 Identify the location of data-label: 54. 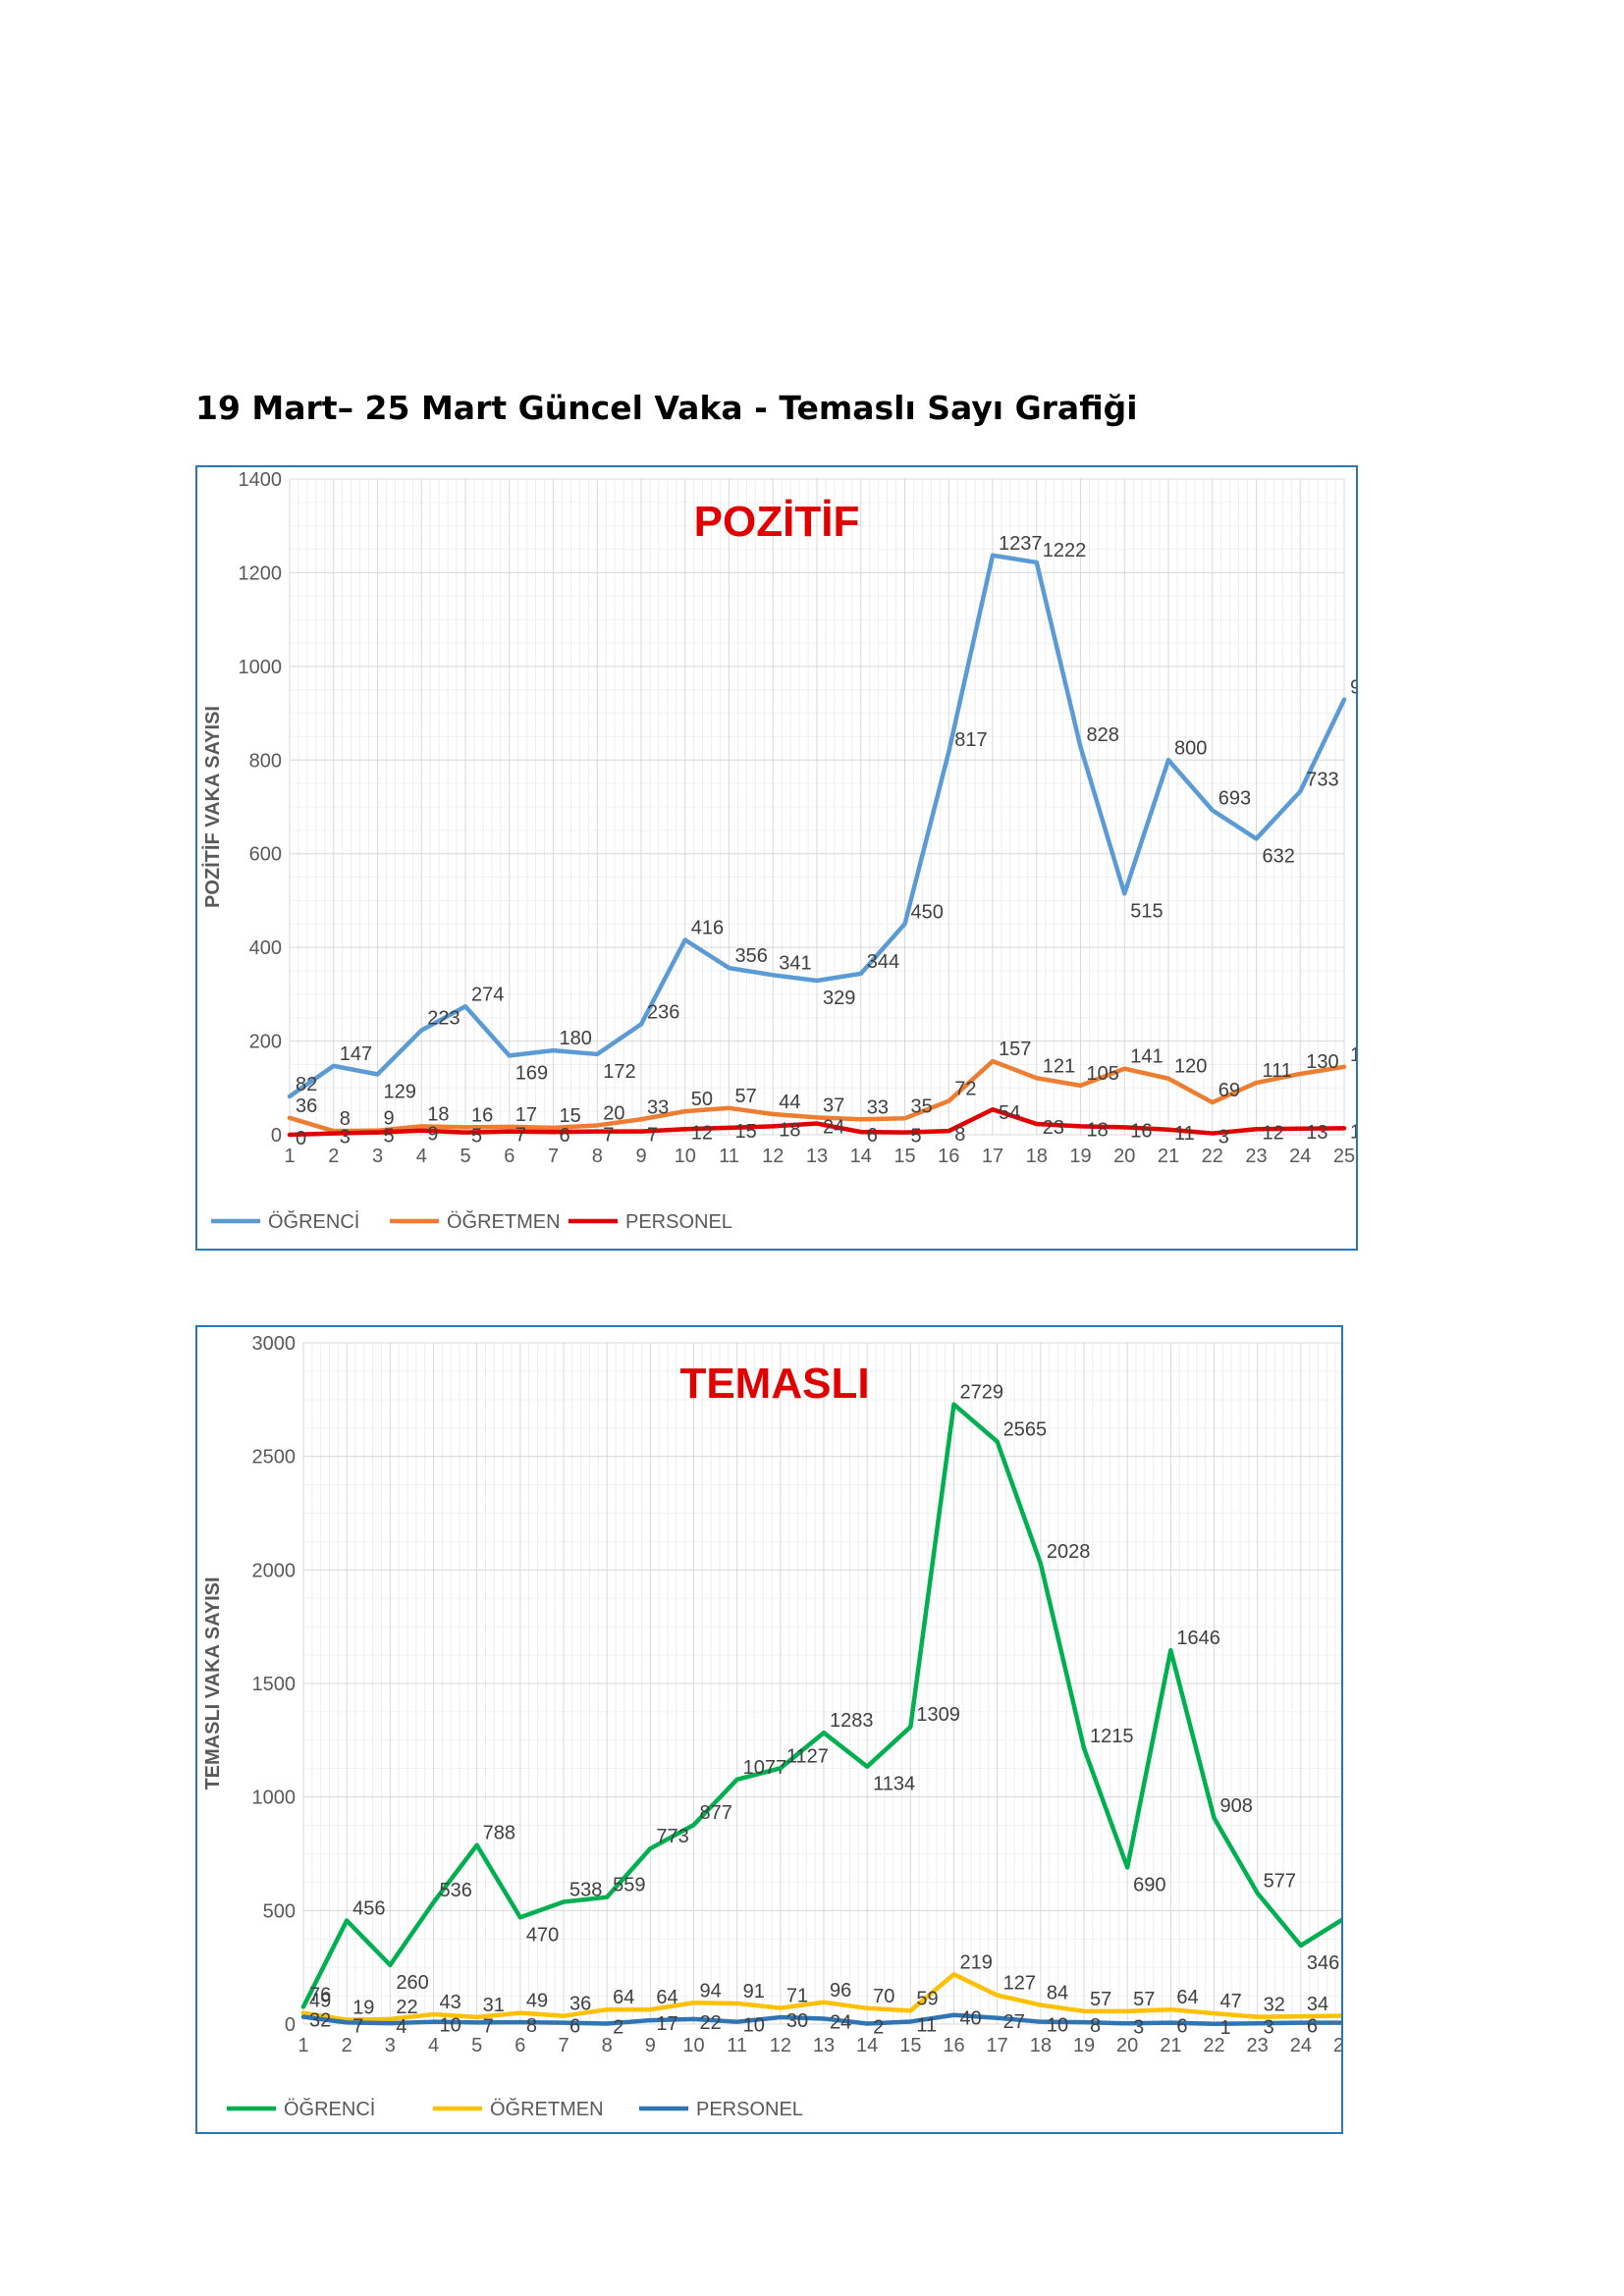
(1009, 1113).